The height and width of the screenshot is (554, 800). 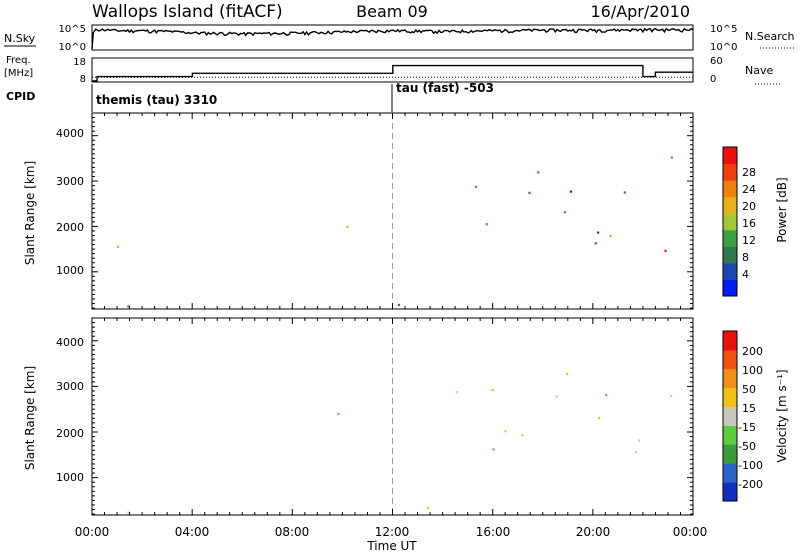 I want to click on x-tick-2000: 20:00, so click(x=593, y=532).